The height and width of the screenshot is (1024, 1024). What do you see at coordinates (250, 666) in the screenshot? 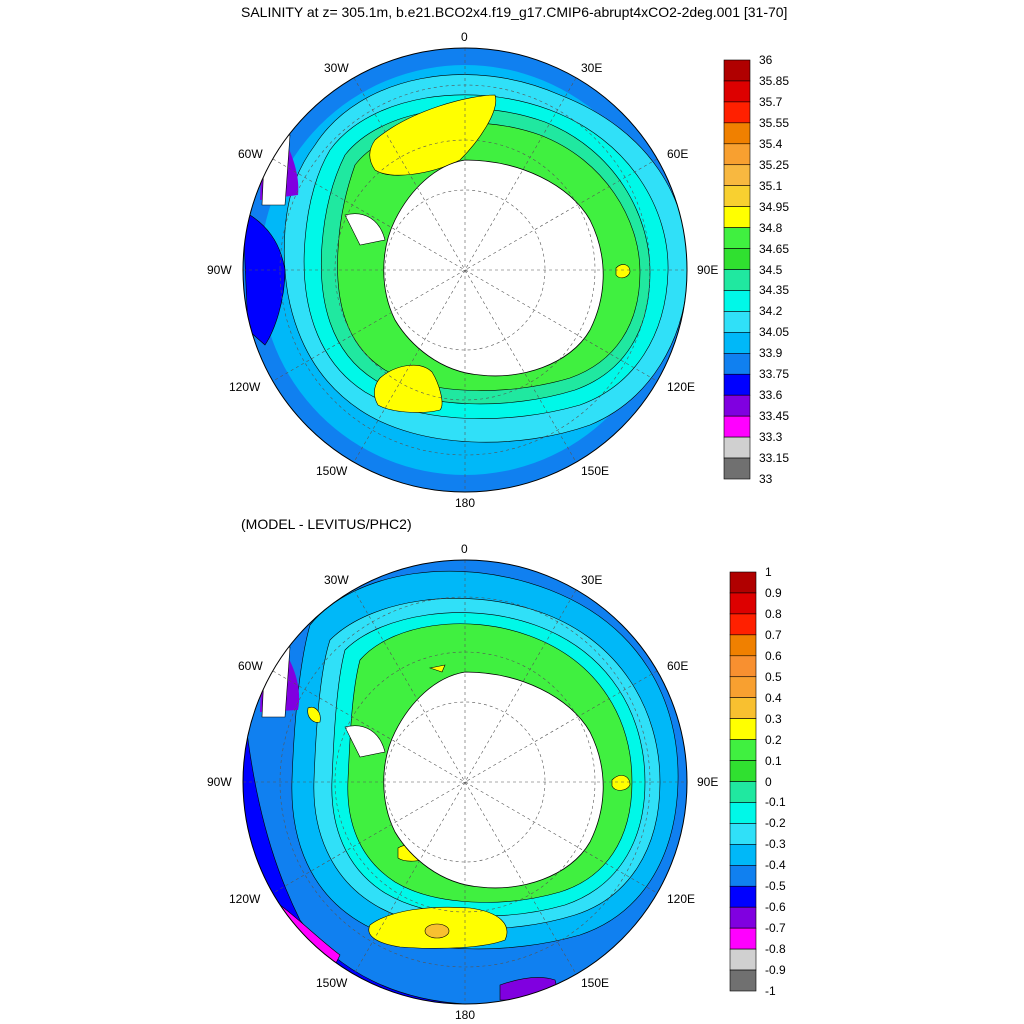
I see `bottom-lon-label-60w: 60W` at bounding box center [250, 666].